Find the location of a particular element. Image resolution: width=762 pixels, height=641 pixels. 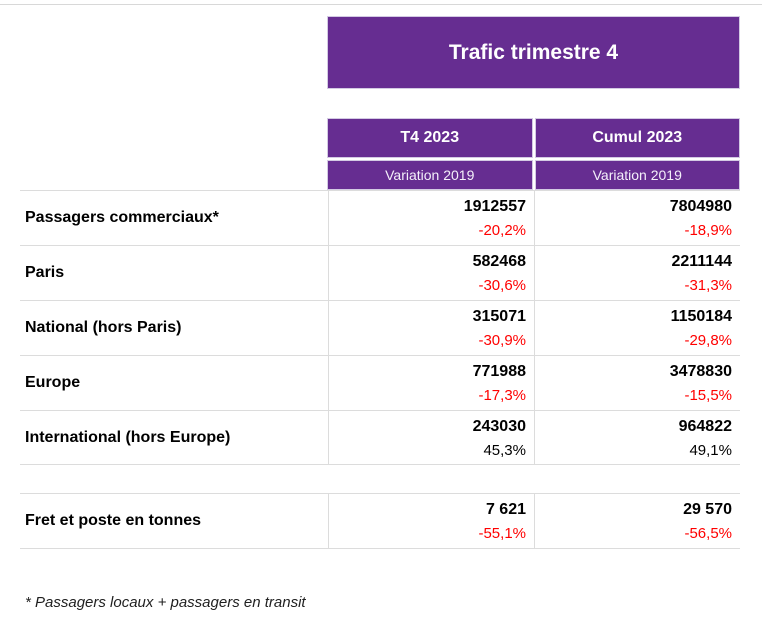

row-label: Paris is located at coordinates (45, 272).